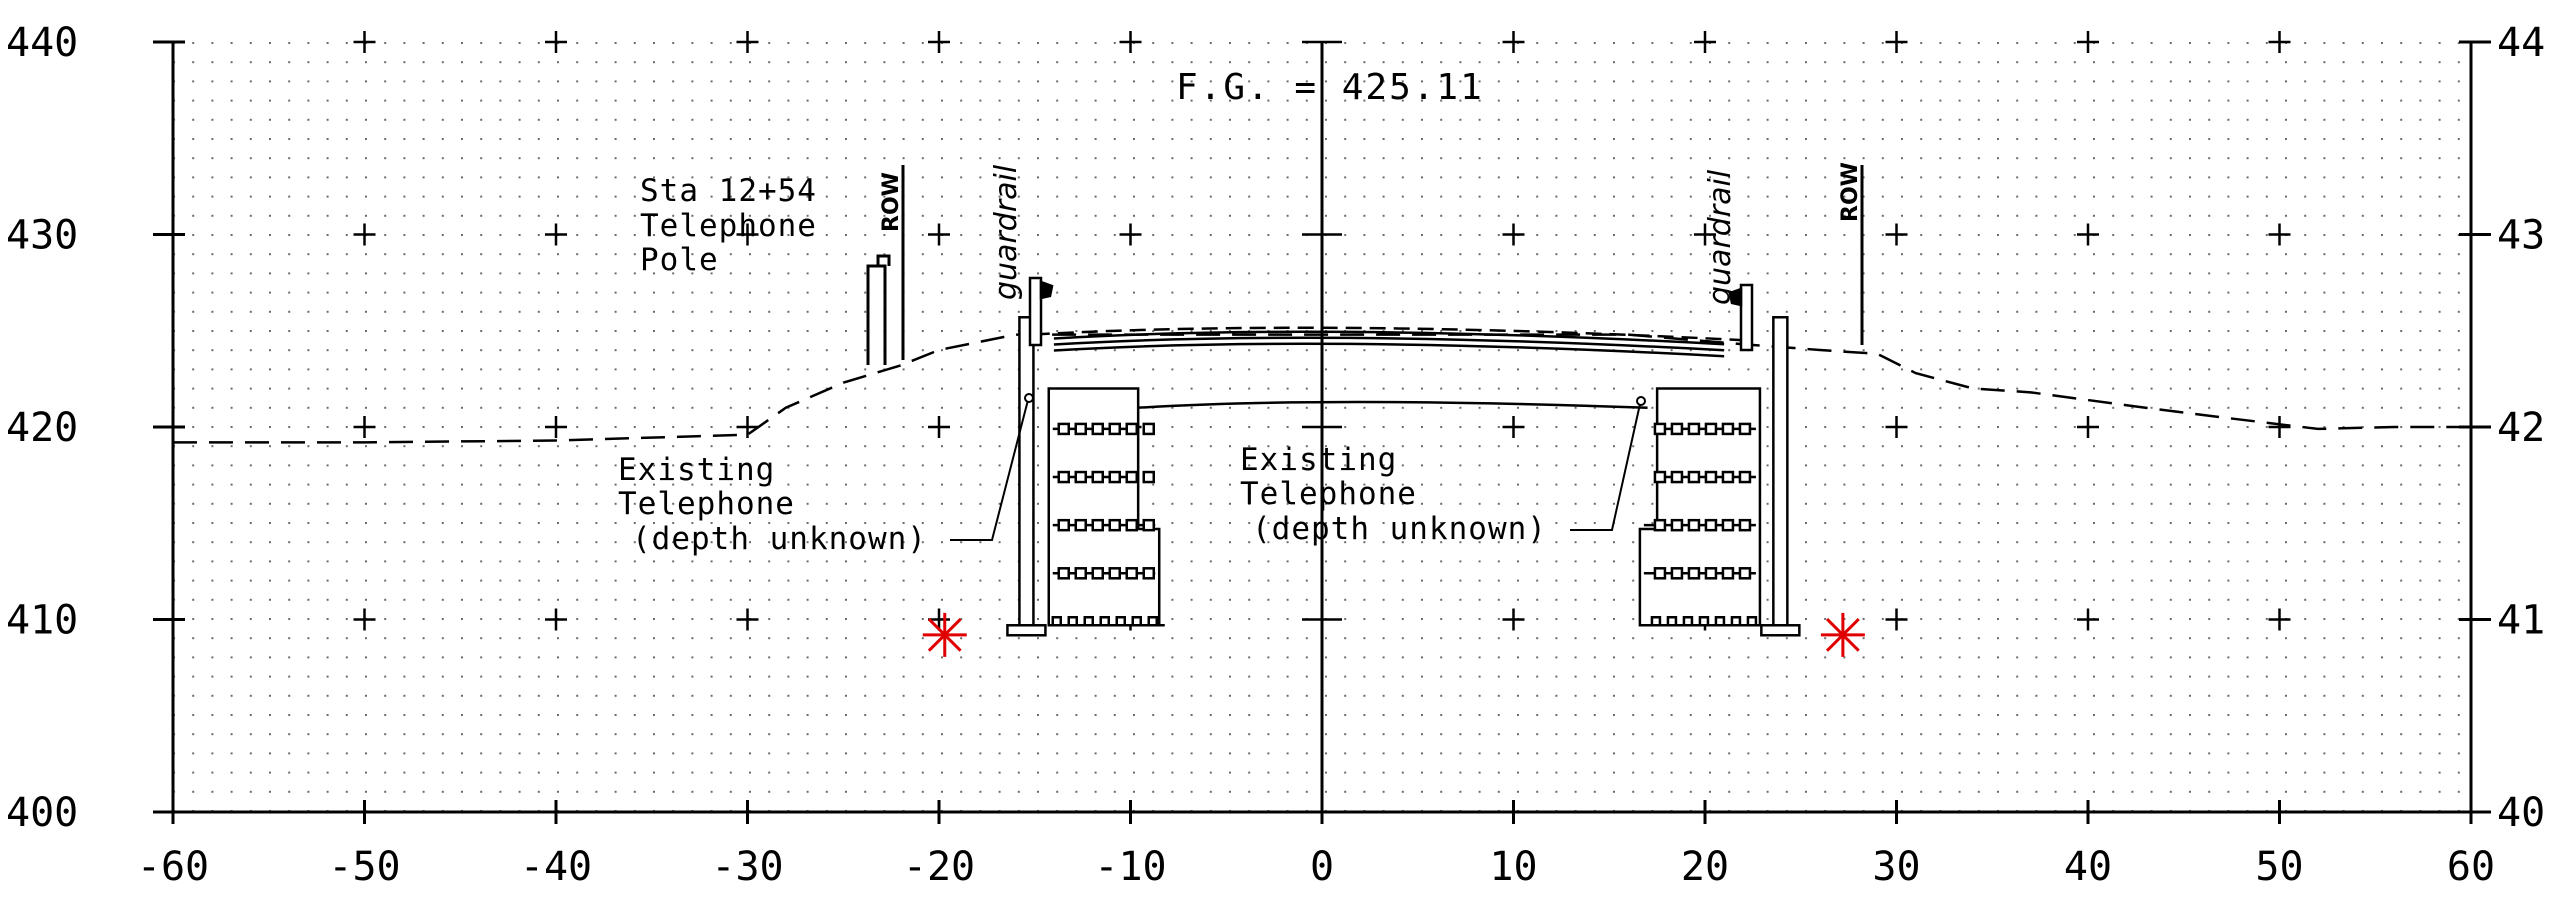 The width and height of the screenshot is (2576, 903). What do you see at coordinates (2521, 428) in the screenshot?
I see `y-tick-label-right: 42` at bounding box center [2521, 428].